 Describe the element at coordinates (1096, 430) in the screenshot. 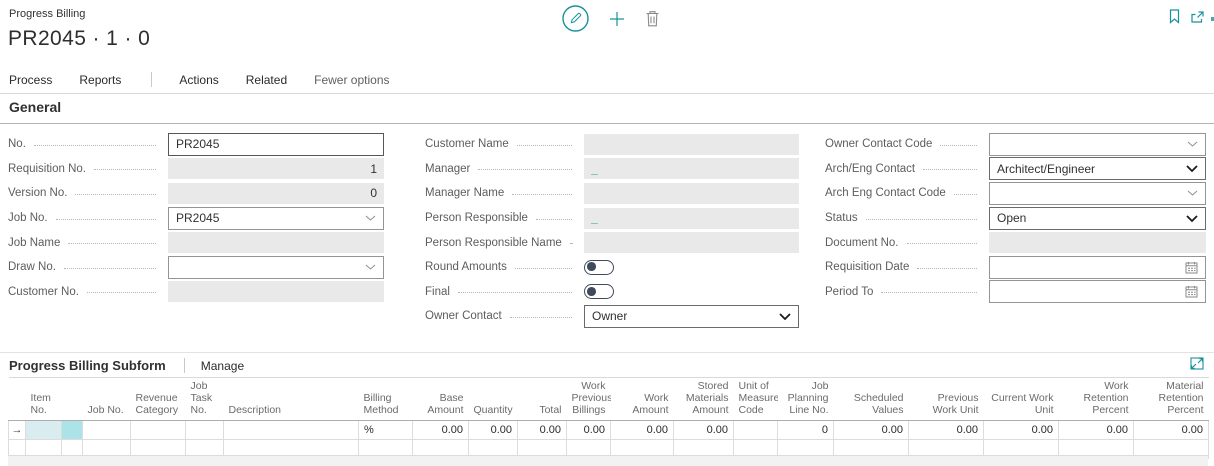

I see `cell-work-retention-percent: 0.00` at that location.